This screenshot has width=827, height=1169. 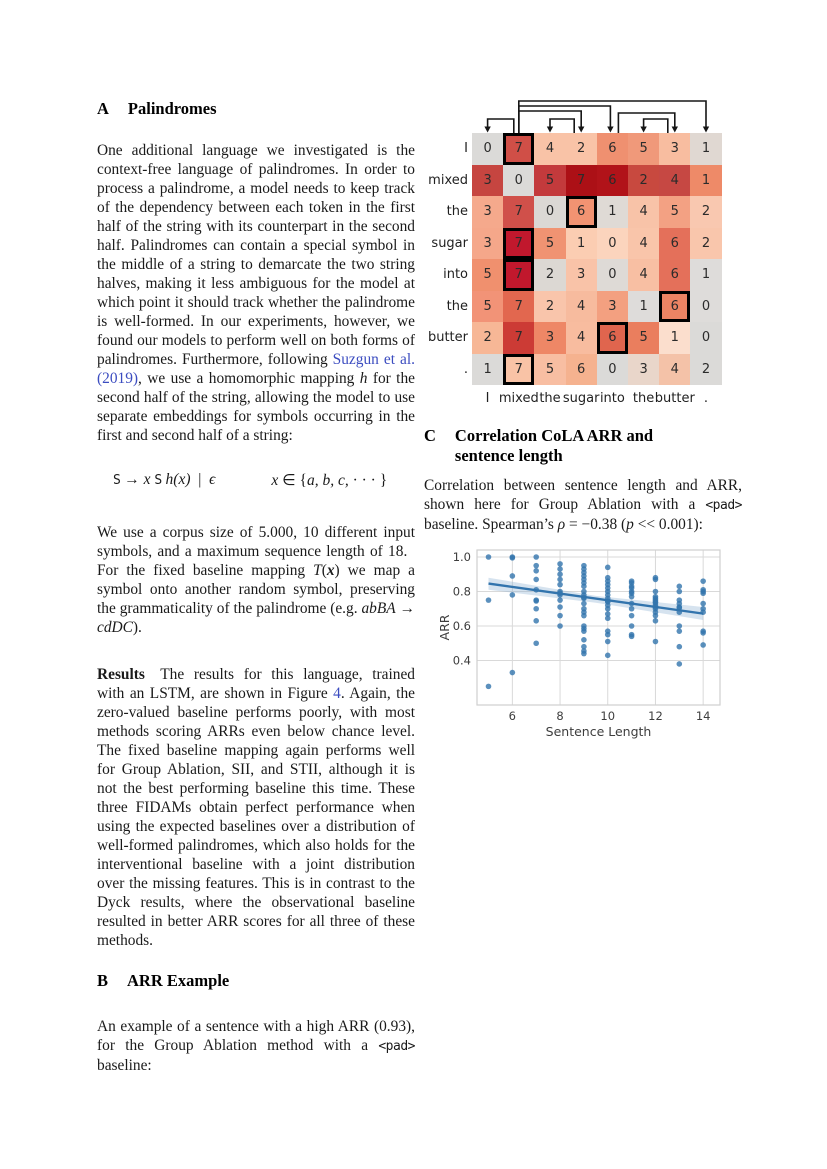 What do you see at coordinates (178, 980) in the screenshot?
I see `section-b-title: ARR Example` at bounding box center [178, 980].